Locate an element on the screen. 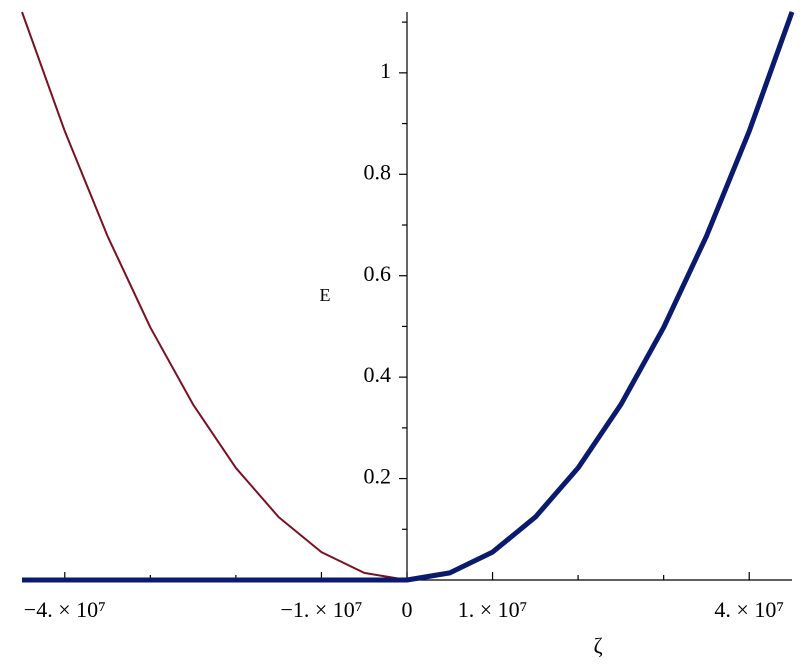 The width and height of the screenshot is (805, 664). y-tick-label: 0.2 is located at coordinates (378, 476).